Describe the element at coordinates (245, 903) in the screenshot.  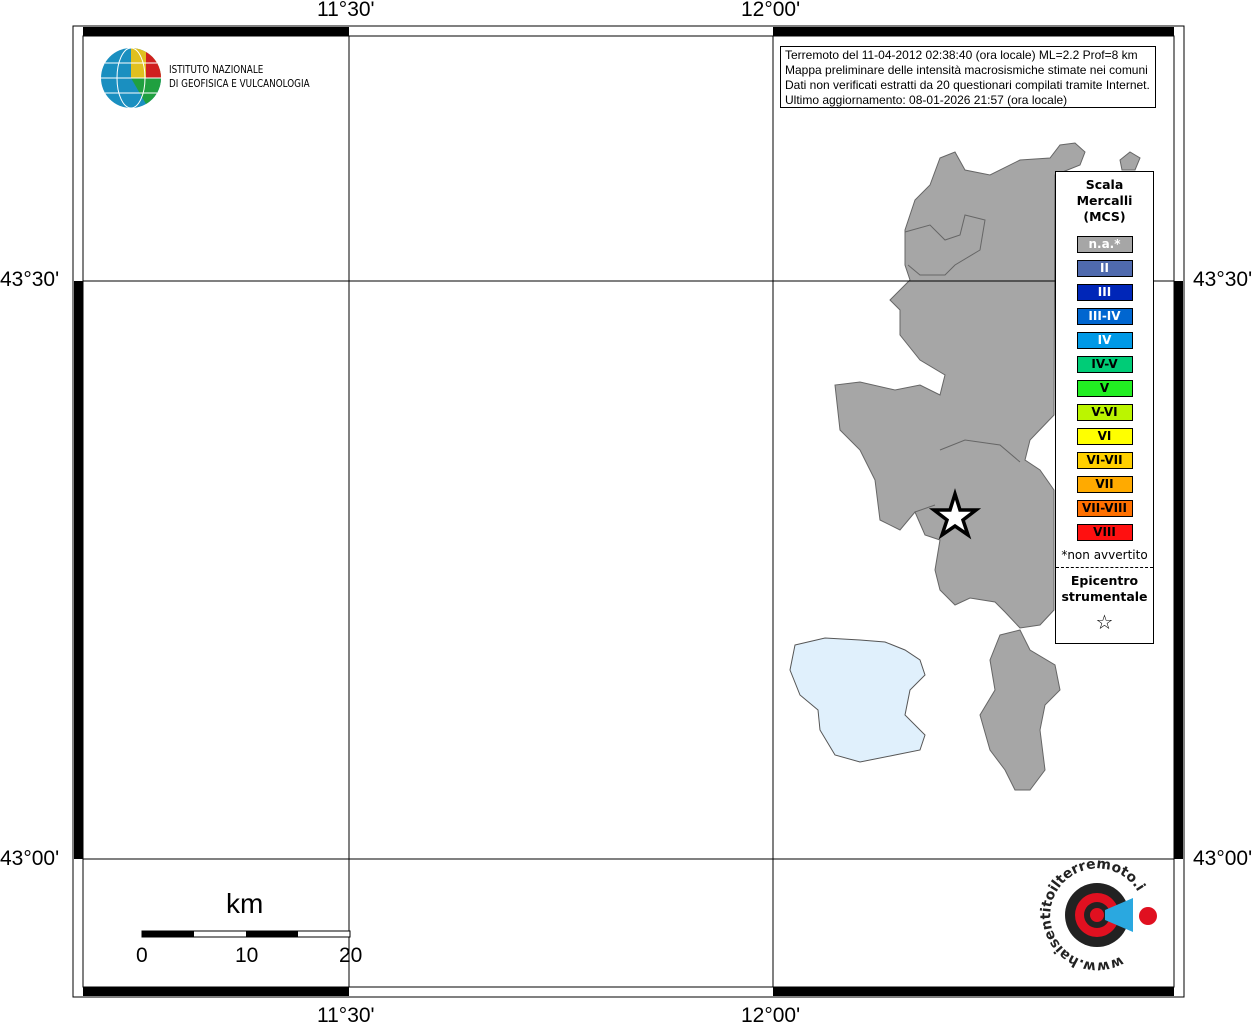
I see `scalebar-unit: km` at that location.